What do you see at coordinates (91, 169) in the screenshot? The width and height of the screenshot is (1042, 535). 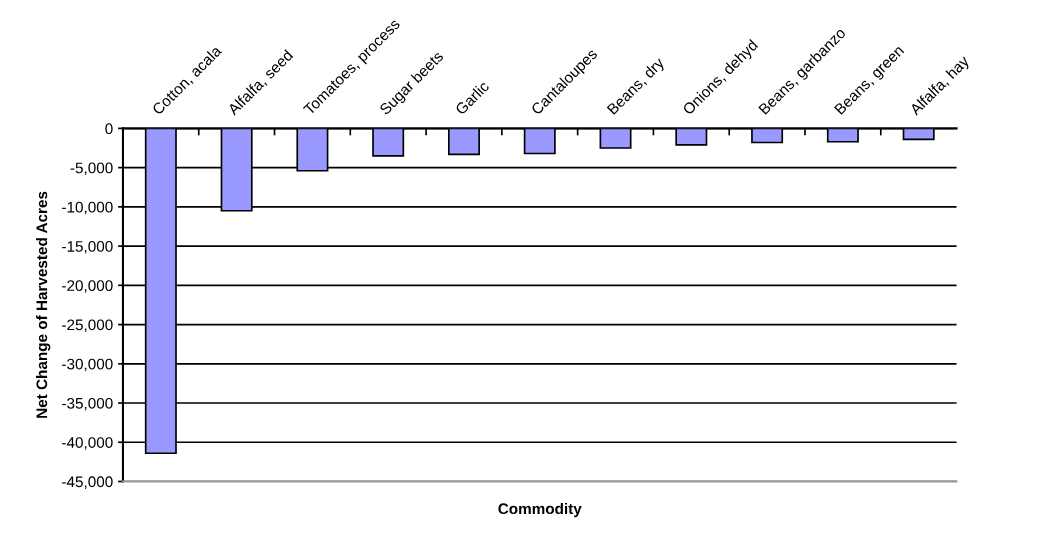 I see `y-tick-label: -5,000` at bounding box center [91, 169].